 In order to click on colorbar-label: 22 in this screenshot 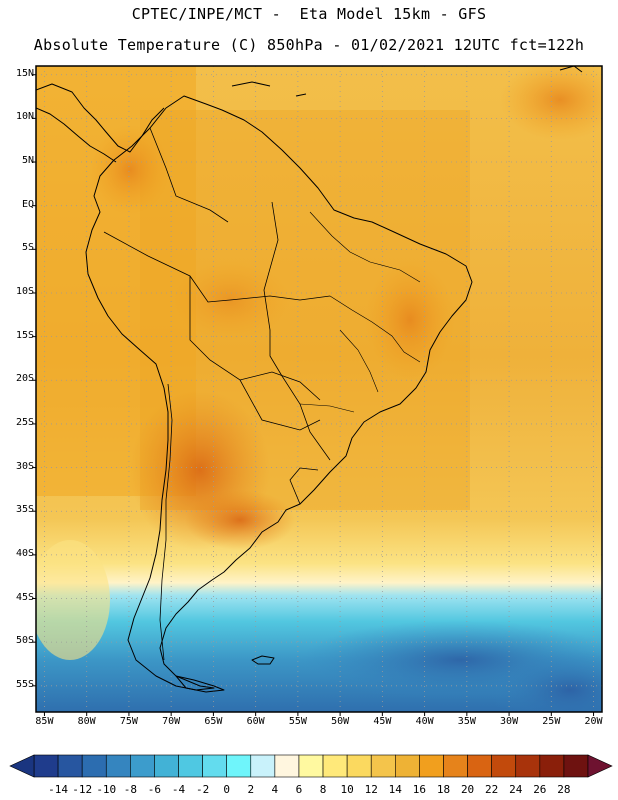, I will do `click(492, 789)`.